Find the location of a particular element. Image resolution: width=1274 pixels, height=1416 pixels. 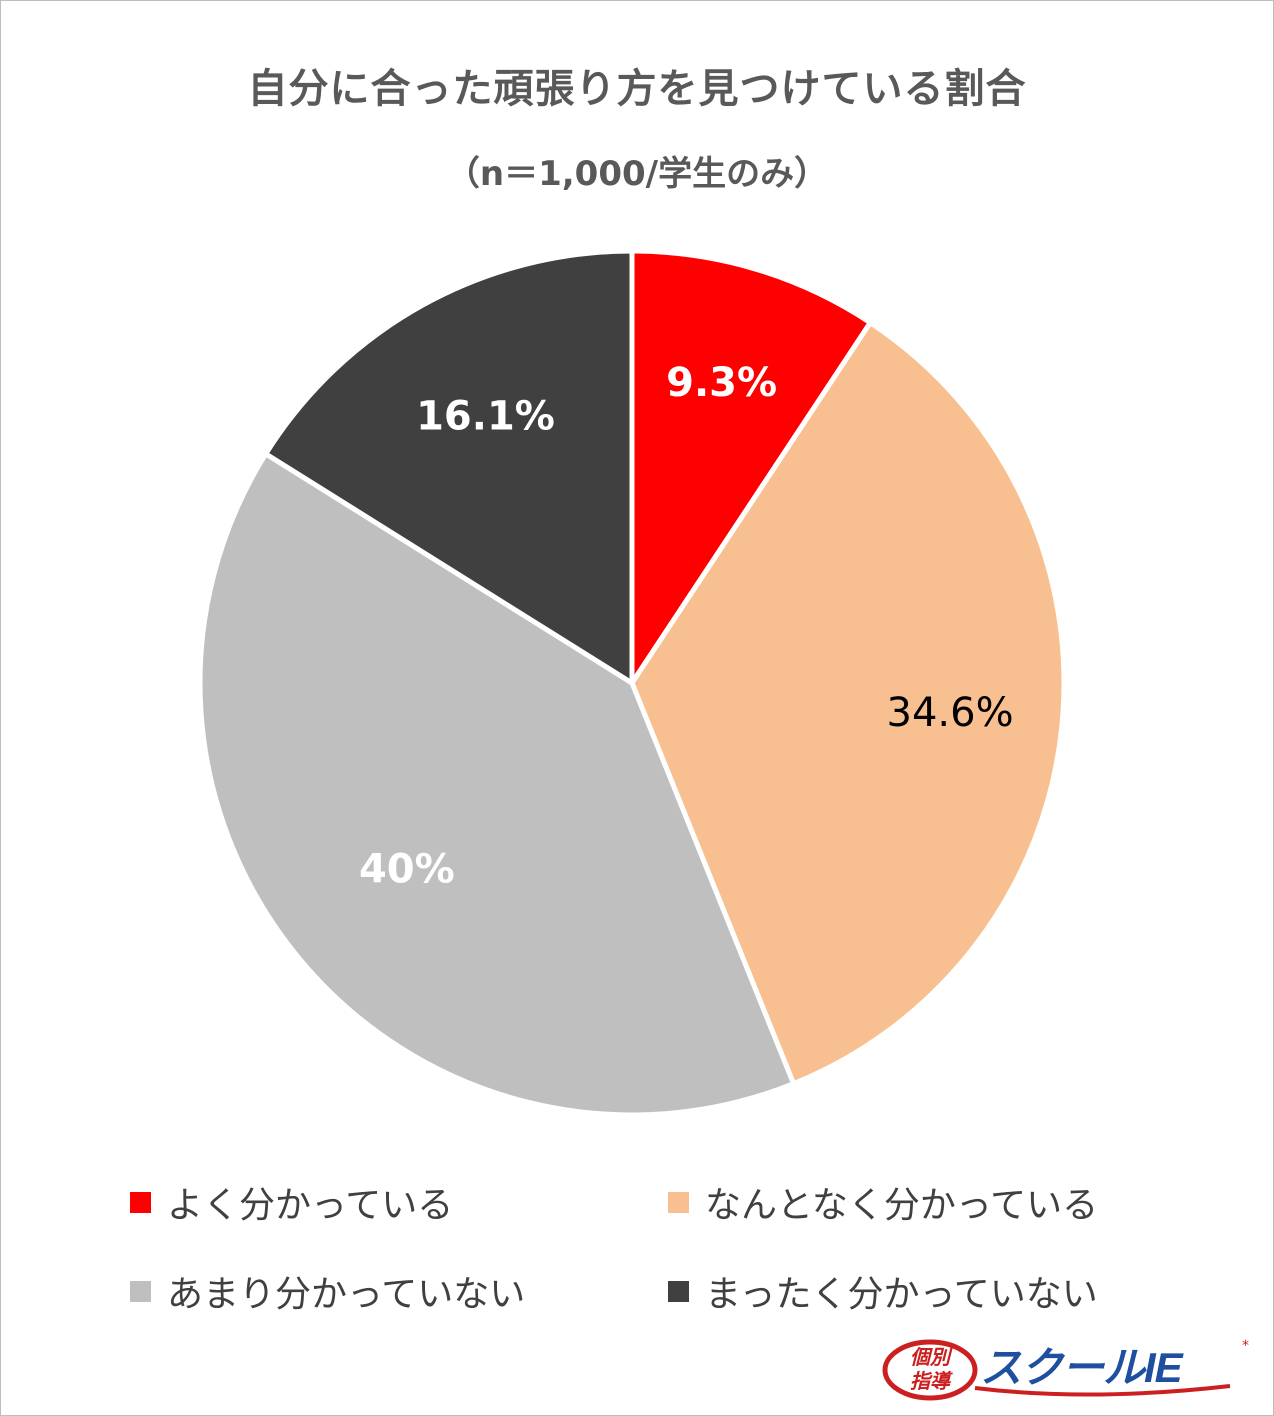

legend-label: よく分かっている is located at coordinates (310, 1205).